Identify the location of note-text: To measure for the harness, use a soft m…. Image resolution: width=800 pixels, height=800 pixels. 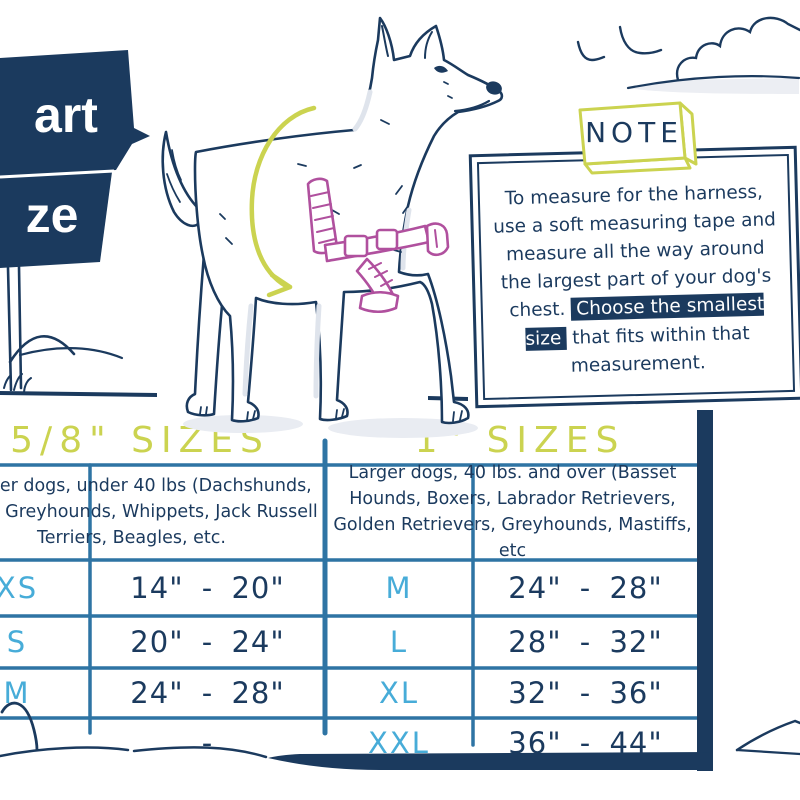
(636, 277).